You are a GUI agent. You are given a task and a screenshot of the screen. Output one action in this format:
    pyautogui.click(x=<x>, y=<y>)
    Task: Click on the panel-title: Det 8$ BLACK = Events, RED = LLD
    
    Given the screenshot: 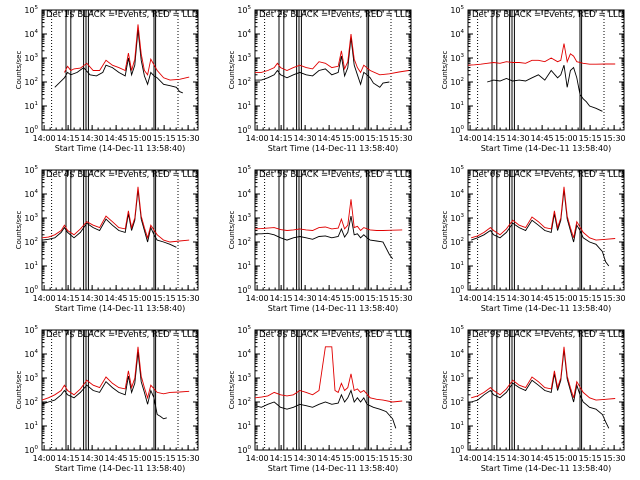 What is the action you would take?
    pyautogui.click(x=335, y=335)
    